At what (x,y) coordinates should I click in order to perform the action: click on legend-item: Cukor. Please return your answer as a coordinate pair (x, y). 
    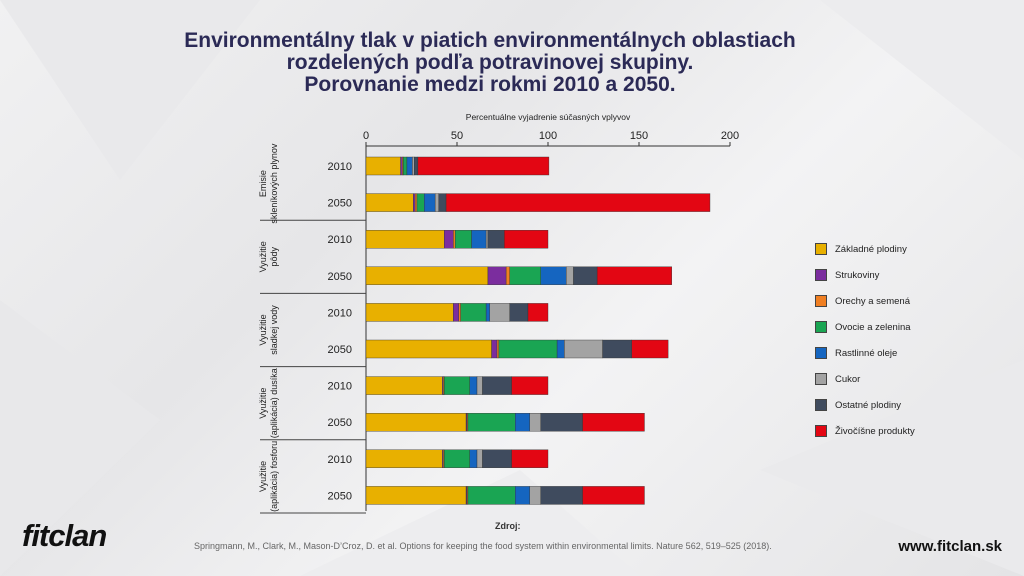
    Looking at the image, I should click on (865, 379).